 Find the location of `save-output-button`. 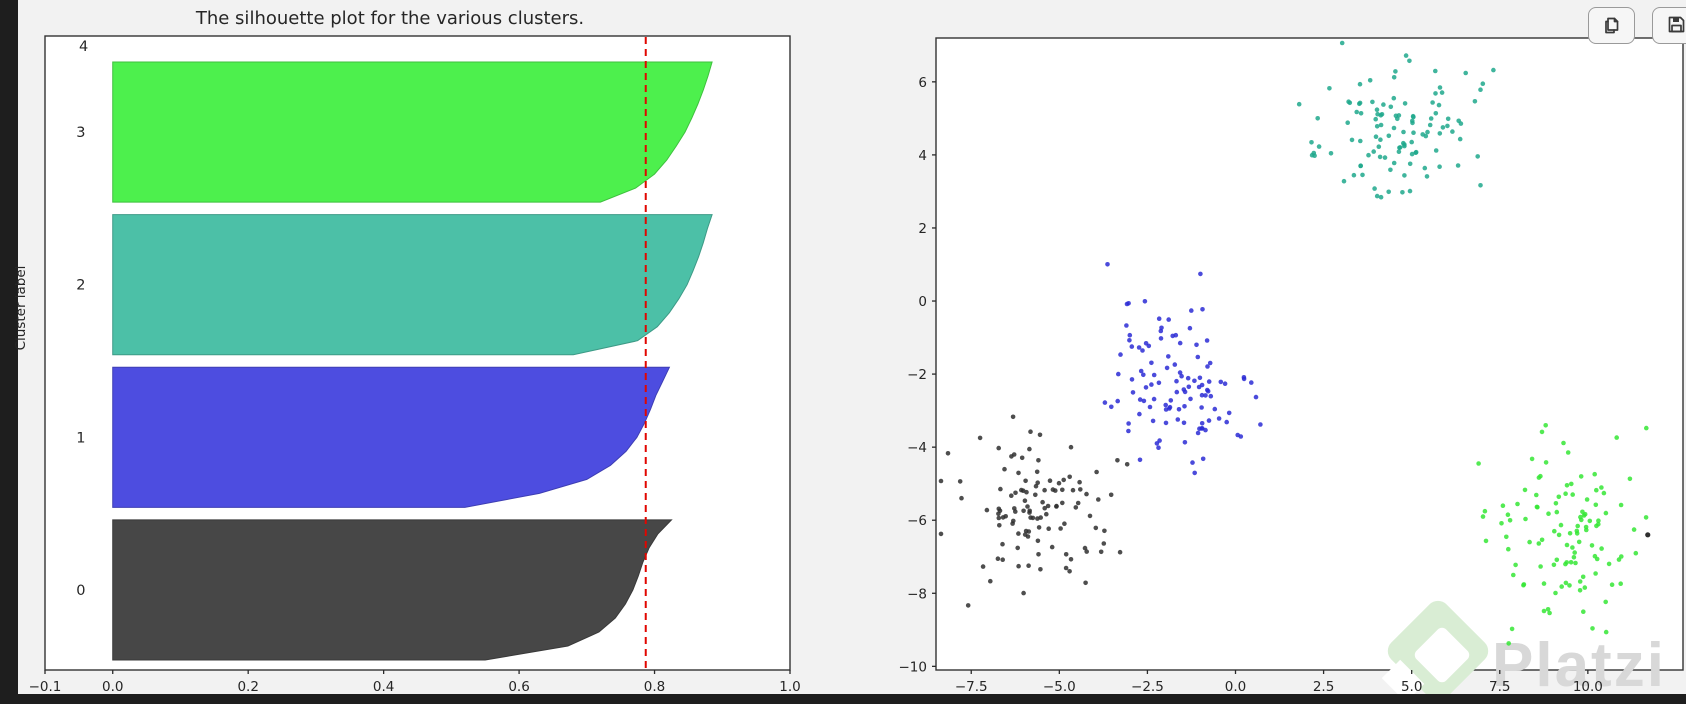

save-output-button is located at coordinates (1669, 25).